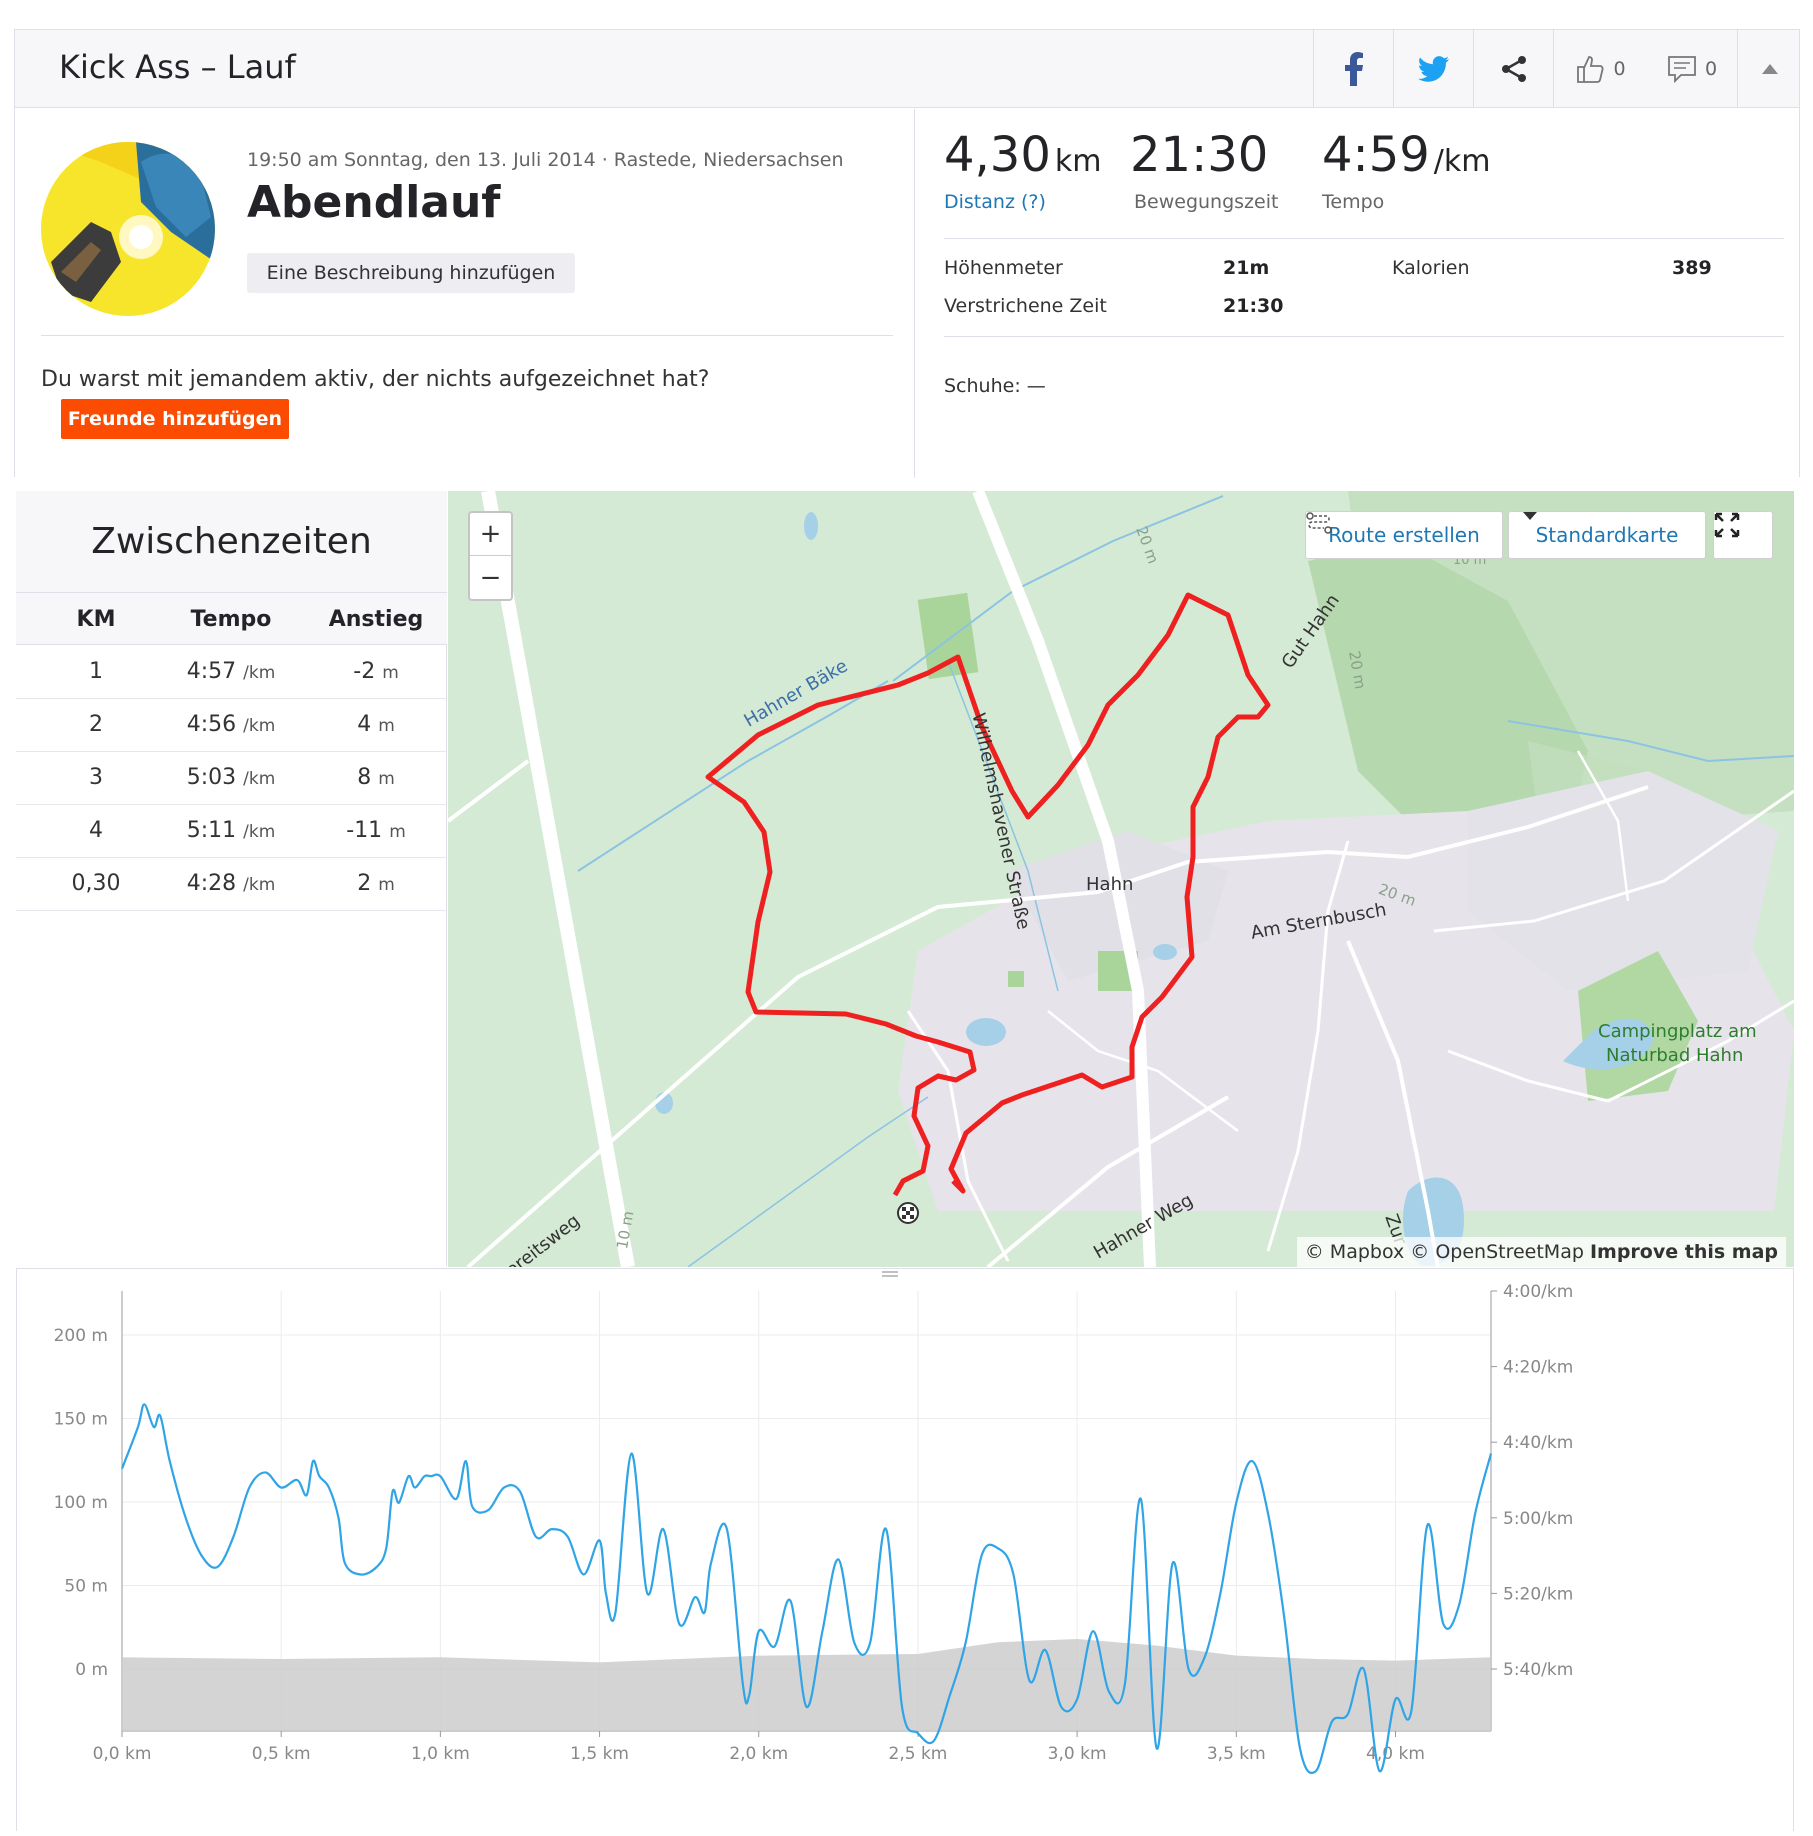 The image size is (1813, 1836). What do you see at coordinates (211, 671) in the screenshot?
I see `split-pace-value: 4:57` at bounding box center [211, 671].